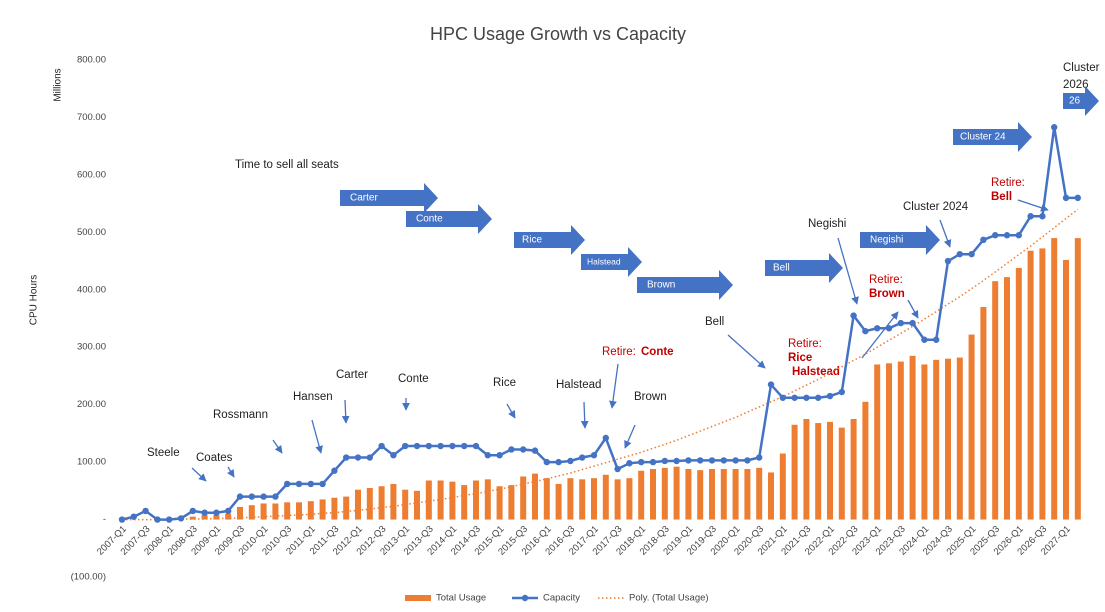  Describe the element at coordinates (800, 358) in the screenshot. I see `retire-system: Rice` at that location.